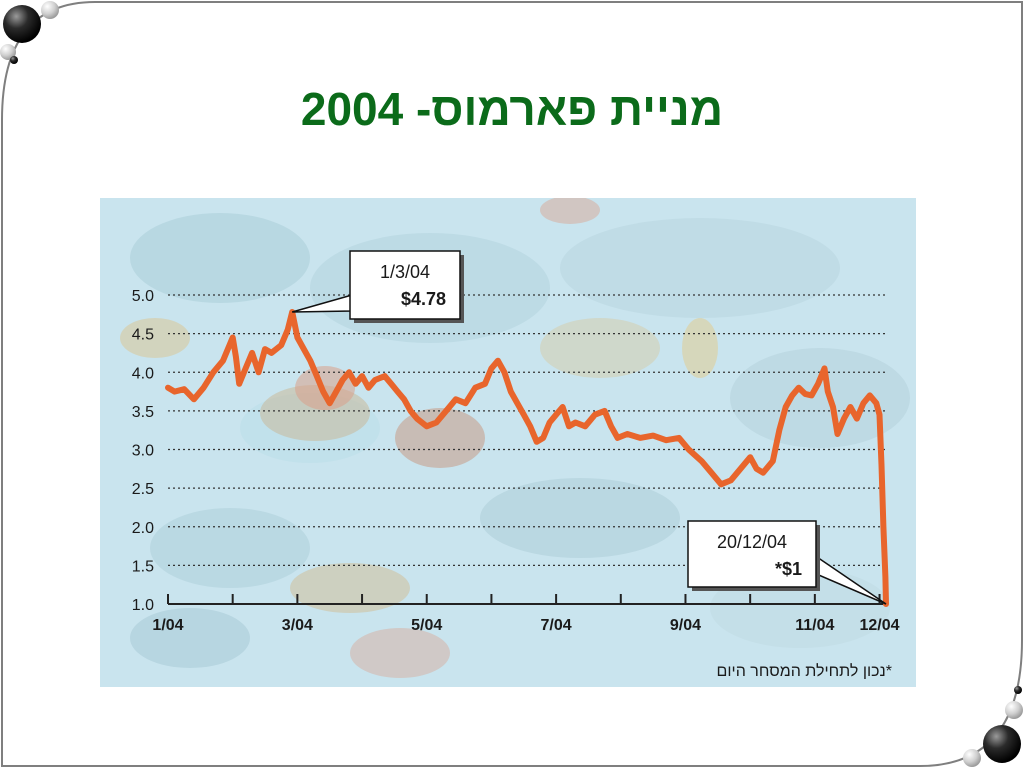  What do you see at coordinates (167, 625) in the screenshot?
I see `x-tick-label: 1/04` at bounding box center [167, 625].